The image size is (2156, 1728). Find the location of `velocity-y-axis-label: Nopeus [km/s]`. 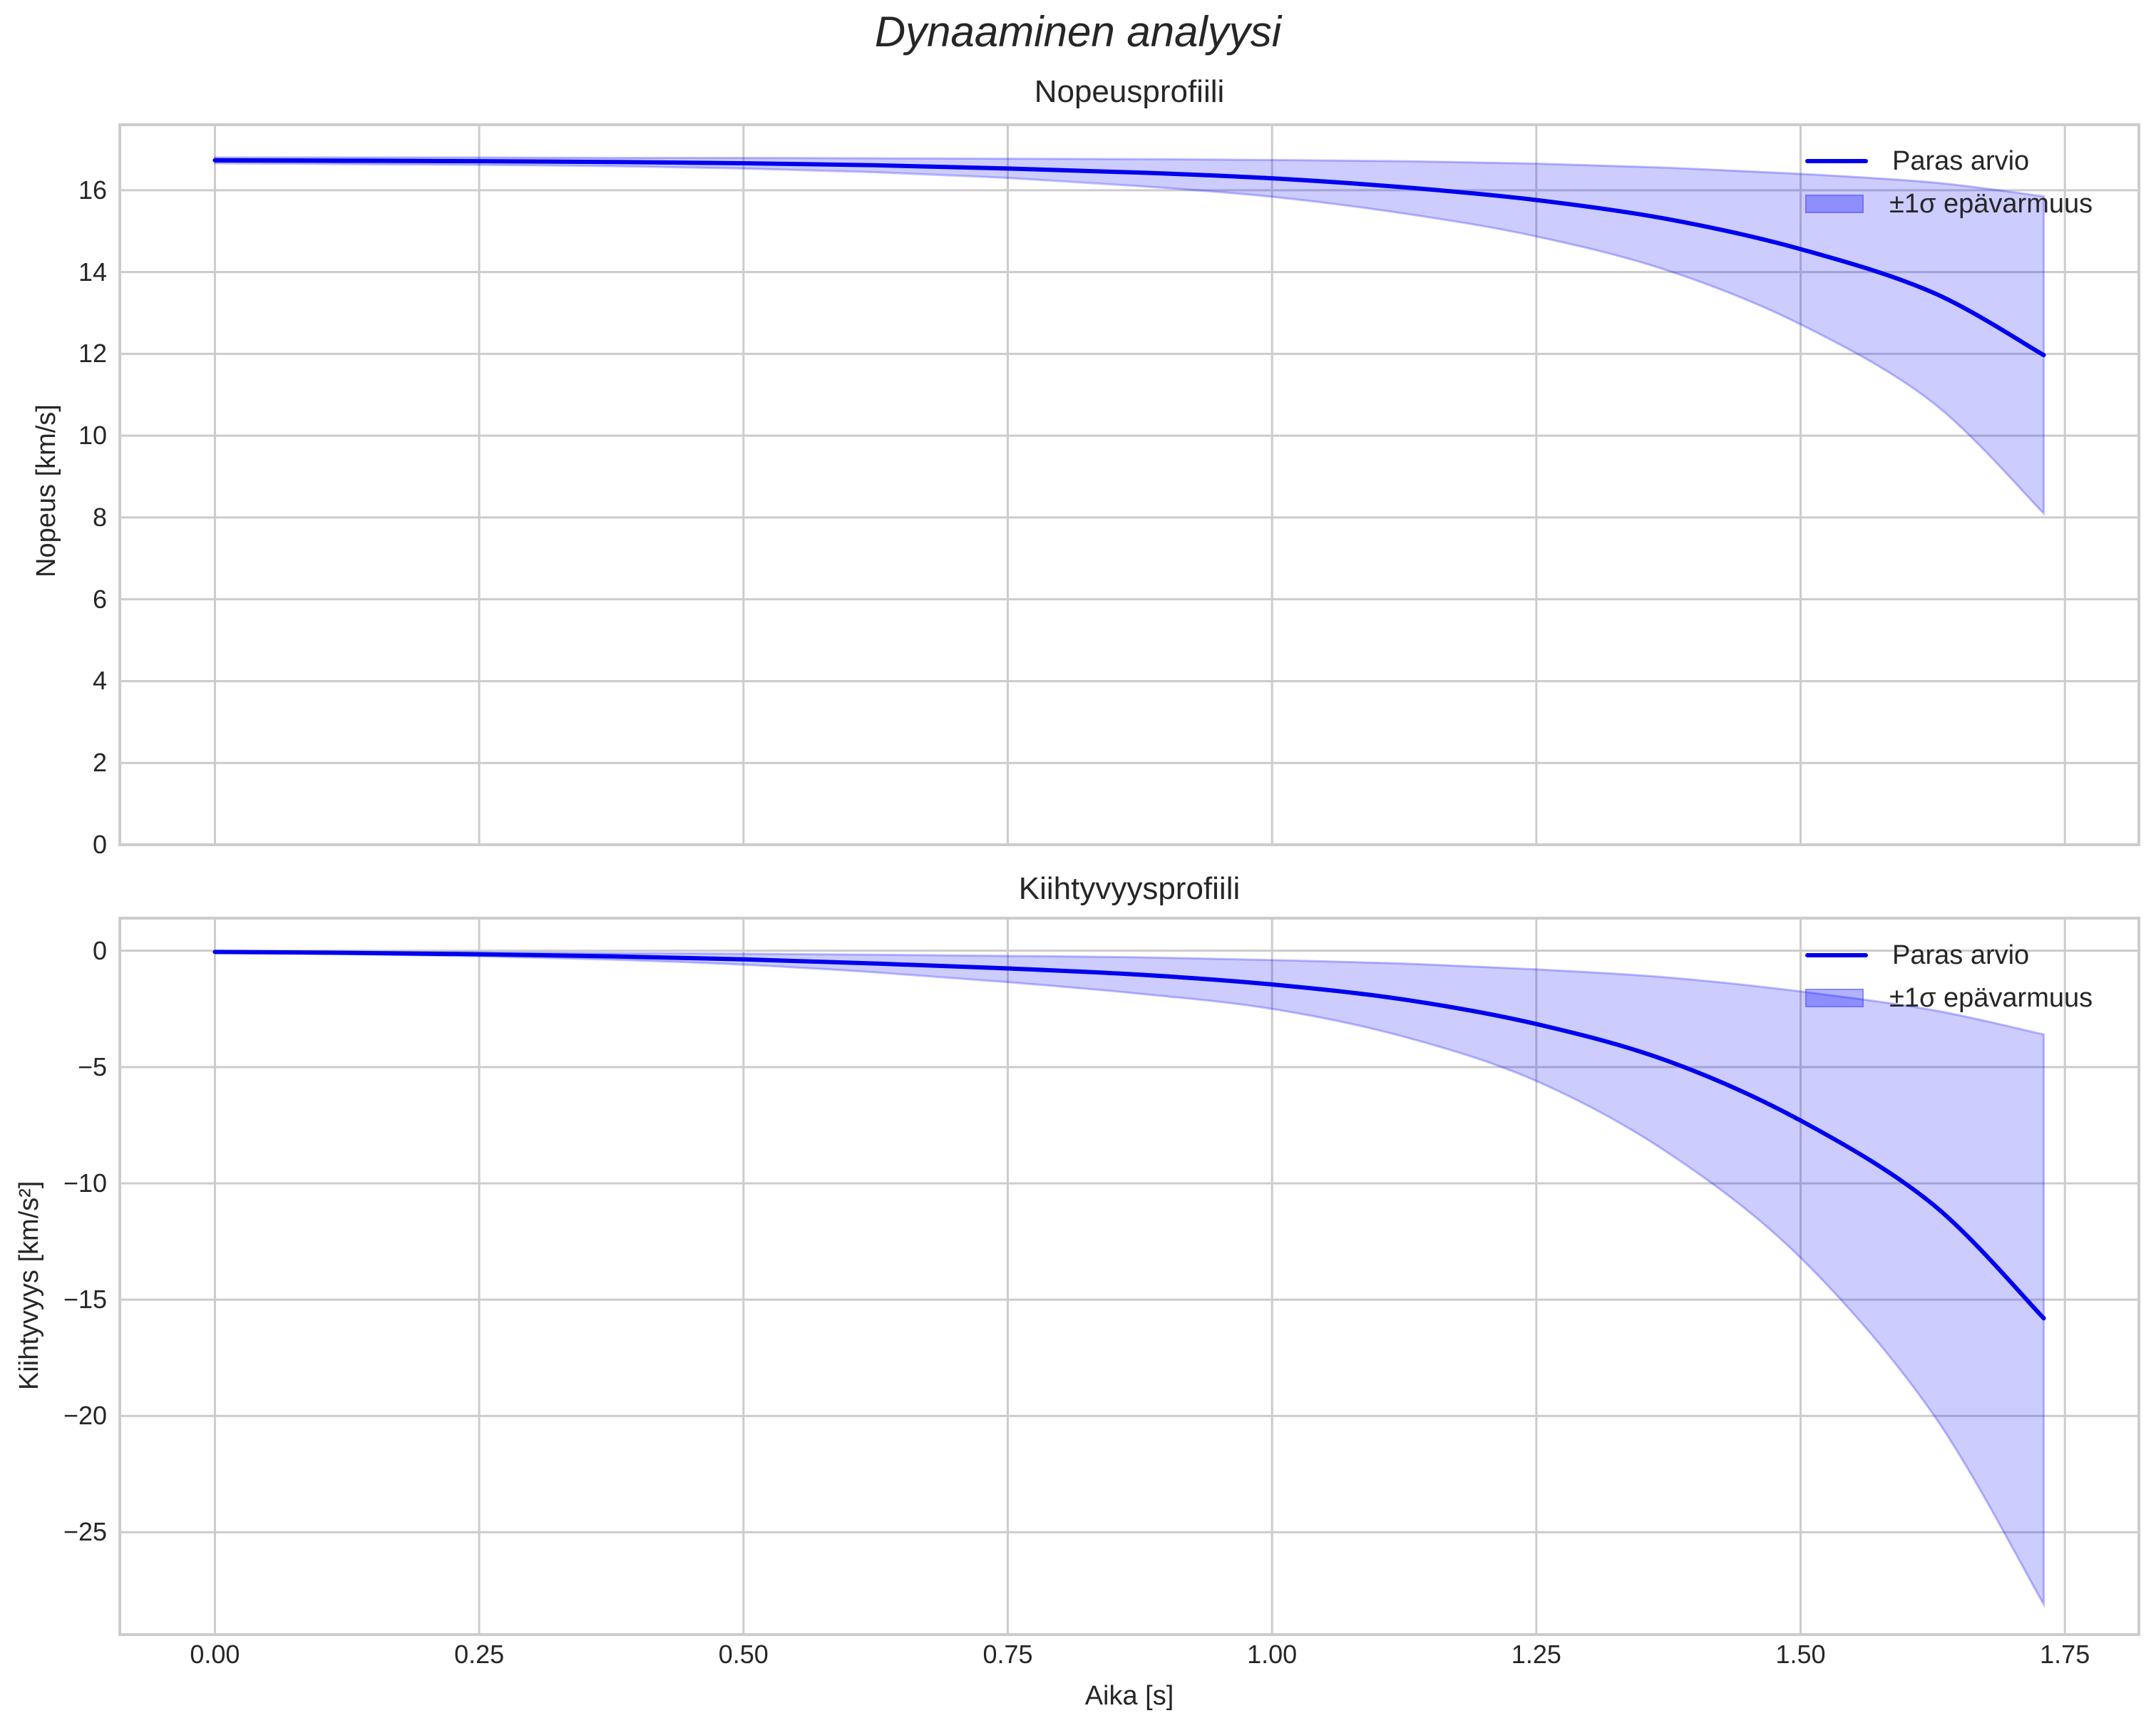

velocity-y-axis-label: Nopeus [km/s] is located at coordinates (46, 490).